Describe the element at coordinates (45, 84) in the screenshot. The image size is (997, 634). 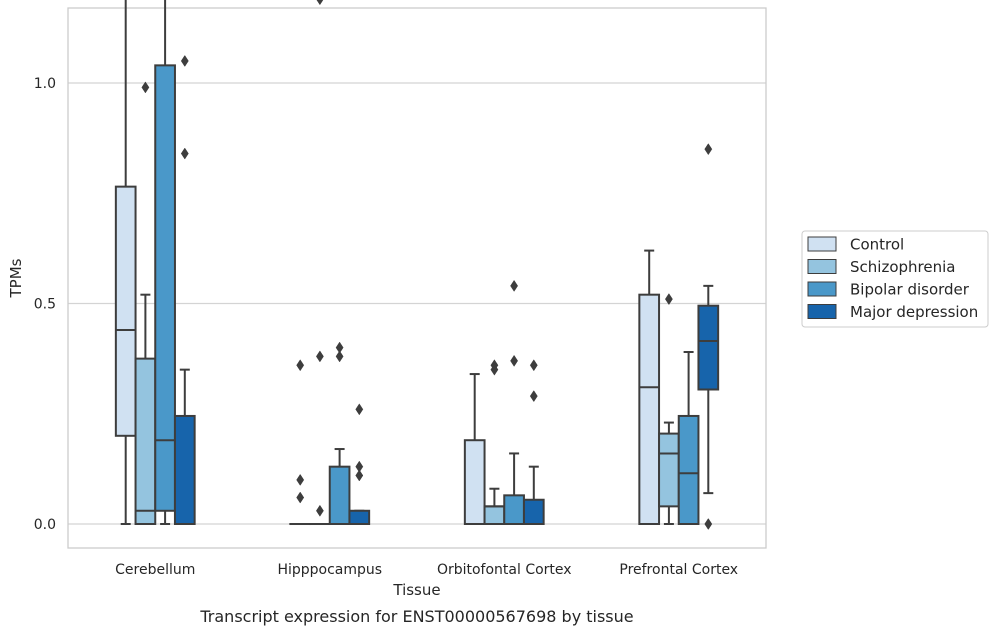
I see `y-tick-label: 1.0` at that location.